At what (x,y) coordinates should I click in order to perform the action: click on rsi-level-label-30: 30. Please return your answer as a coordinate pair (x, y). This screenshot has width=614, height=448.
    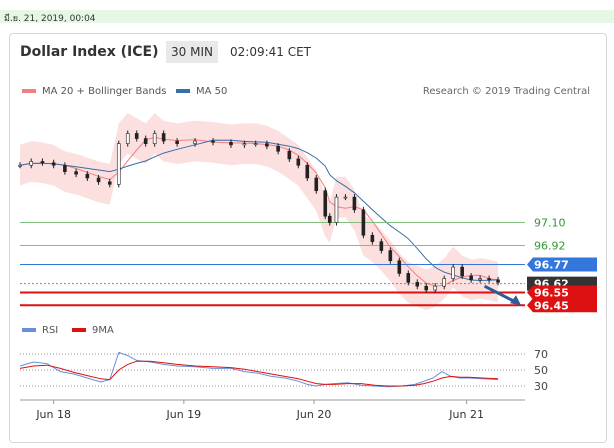
    Looking at the image, I should click on (541, 386).